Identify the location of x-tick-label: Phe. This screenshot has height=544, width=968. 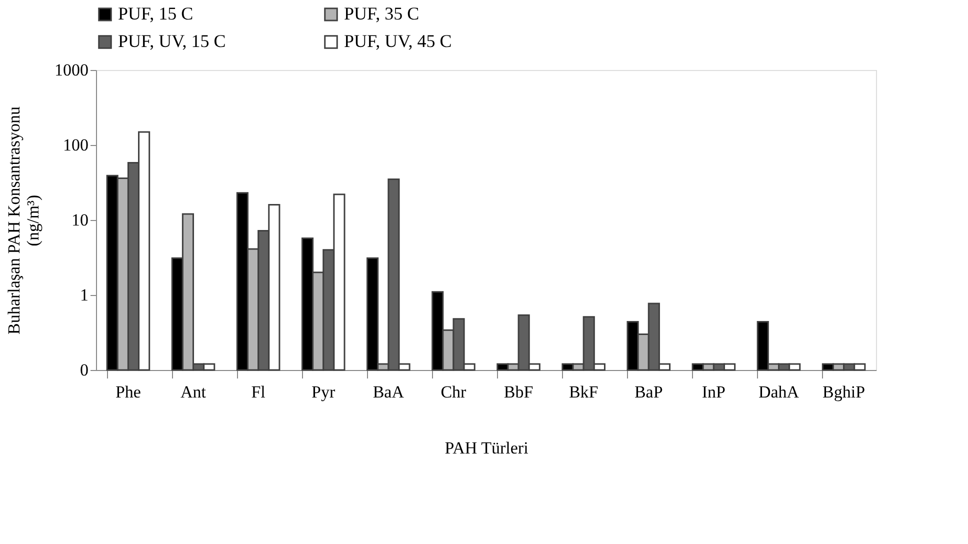
(128, 392).